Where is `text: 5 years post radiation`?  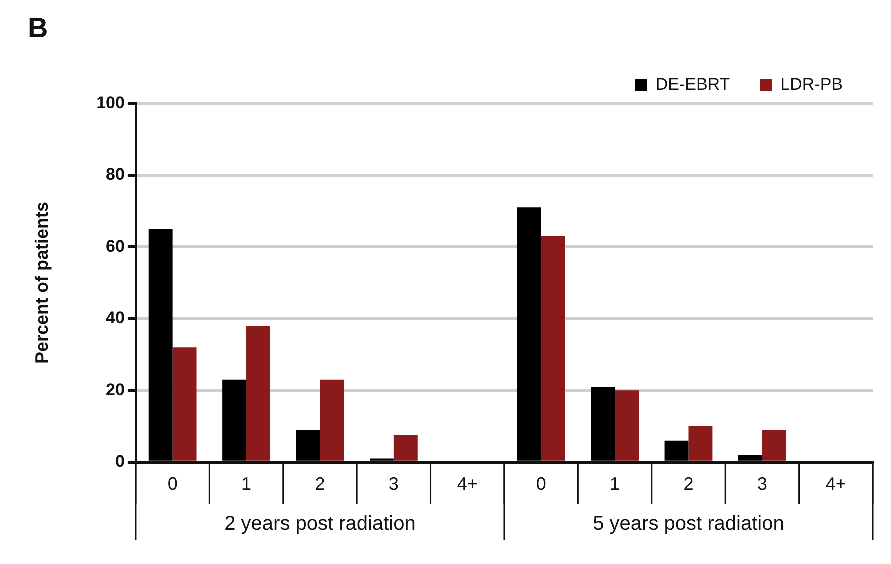 text: 5 years post radiation is located at coordinates (688, 523).